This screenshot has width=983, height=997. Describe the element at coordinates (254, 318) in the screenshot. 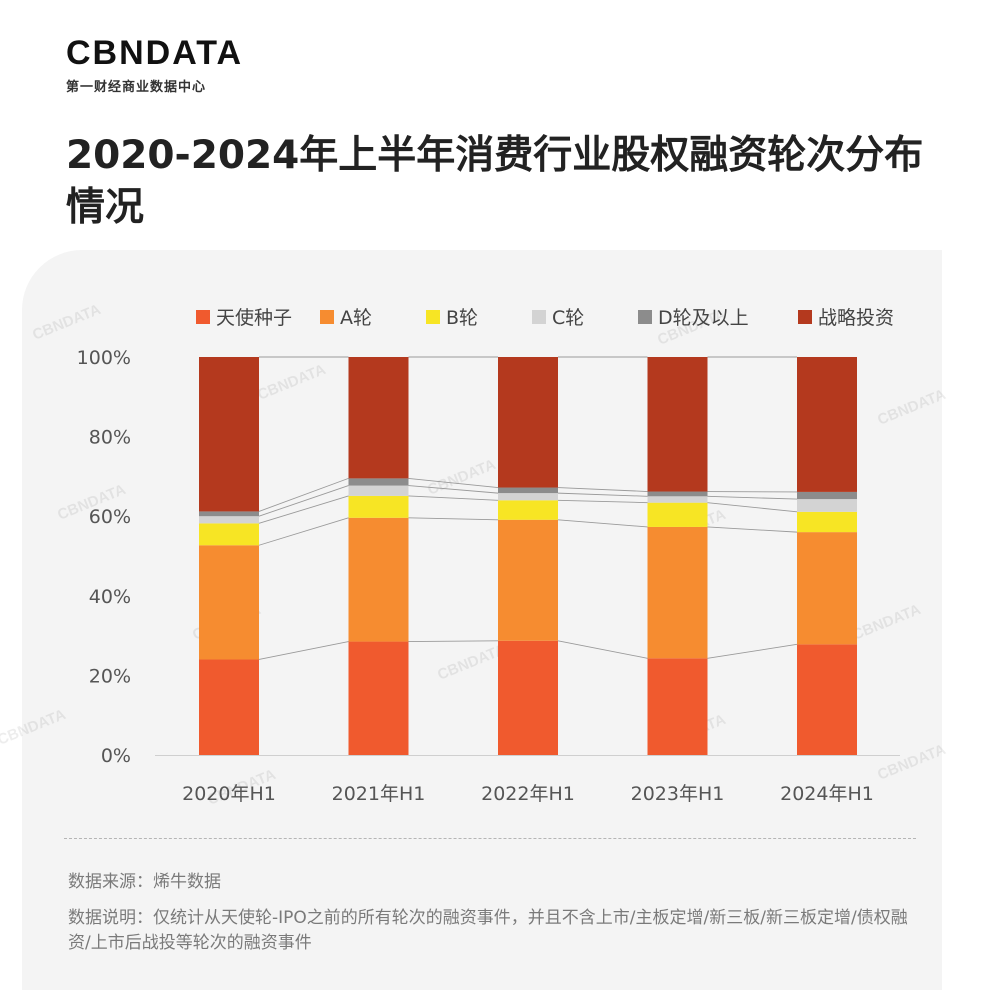

I see `legend-label: 天使种子` at that location.